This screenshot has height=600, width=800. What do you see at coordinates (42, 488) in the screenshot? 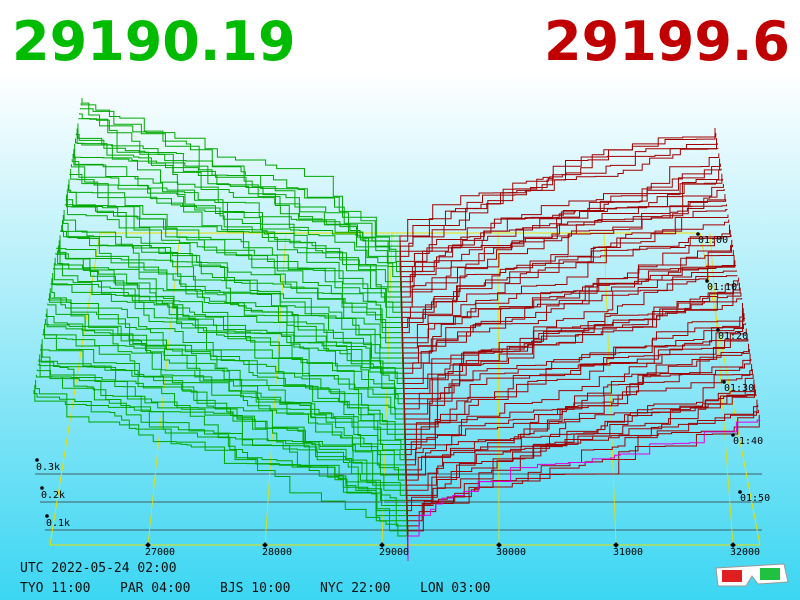
I see `depth-marker` at bounding box center [42, 488].